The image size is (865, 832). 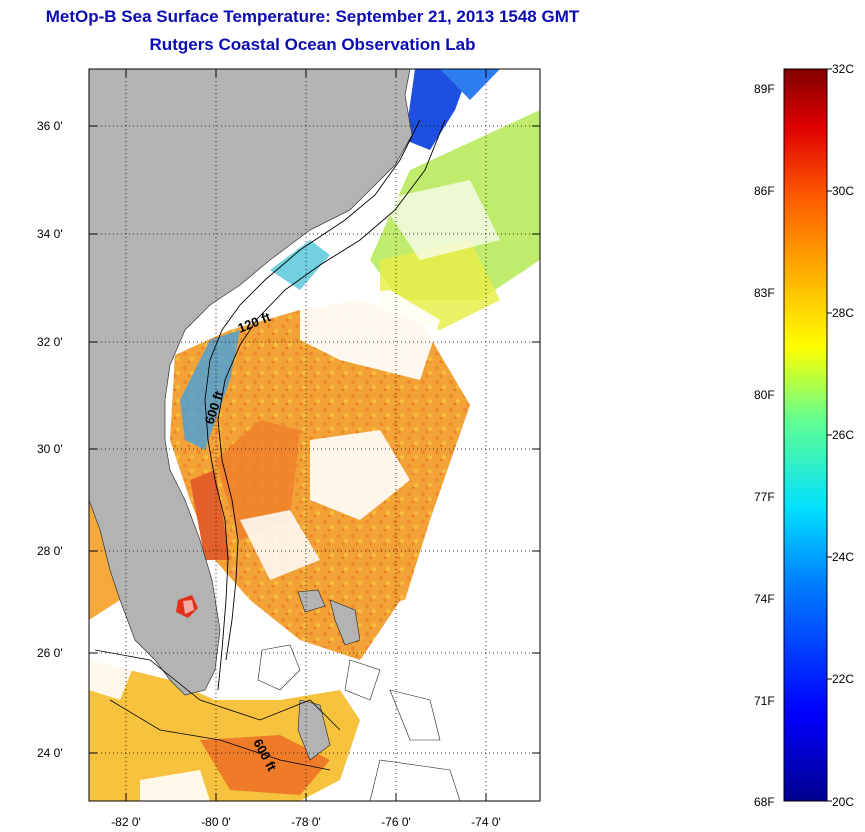 I want to click on cloud-region, so click(x=370, y=335).